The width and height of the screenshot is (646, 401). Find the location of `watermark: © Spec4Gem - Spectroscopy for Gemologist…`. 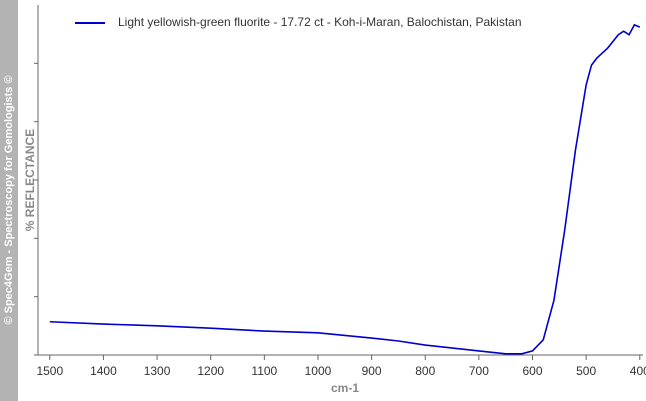

watermark: © Spec4Gem - Spectroscopy for Gemologist… is located at coordinates (9, 199).